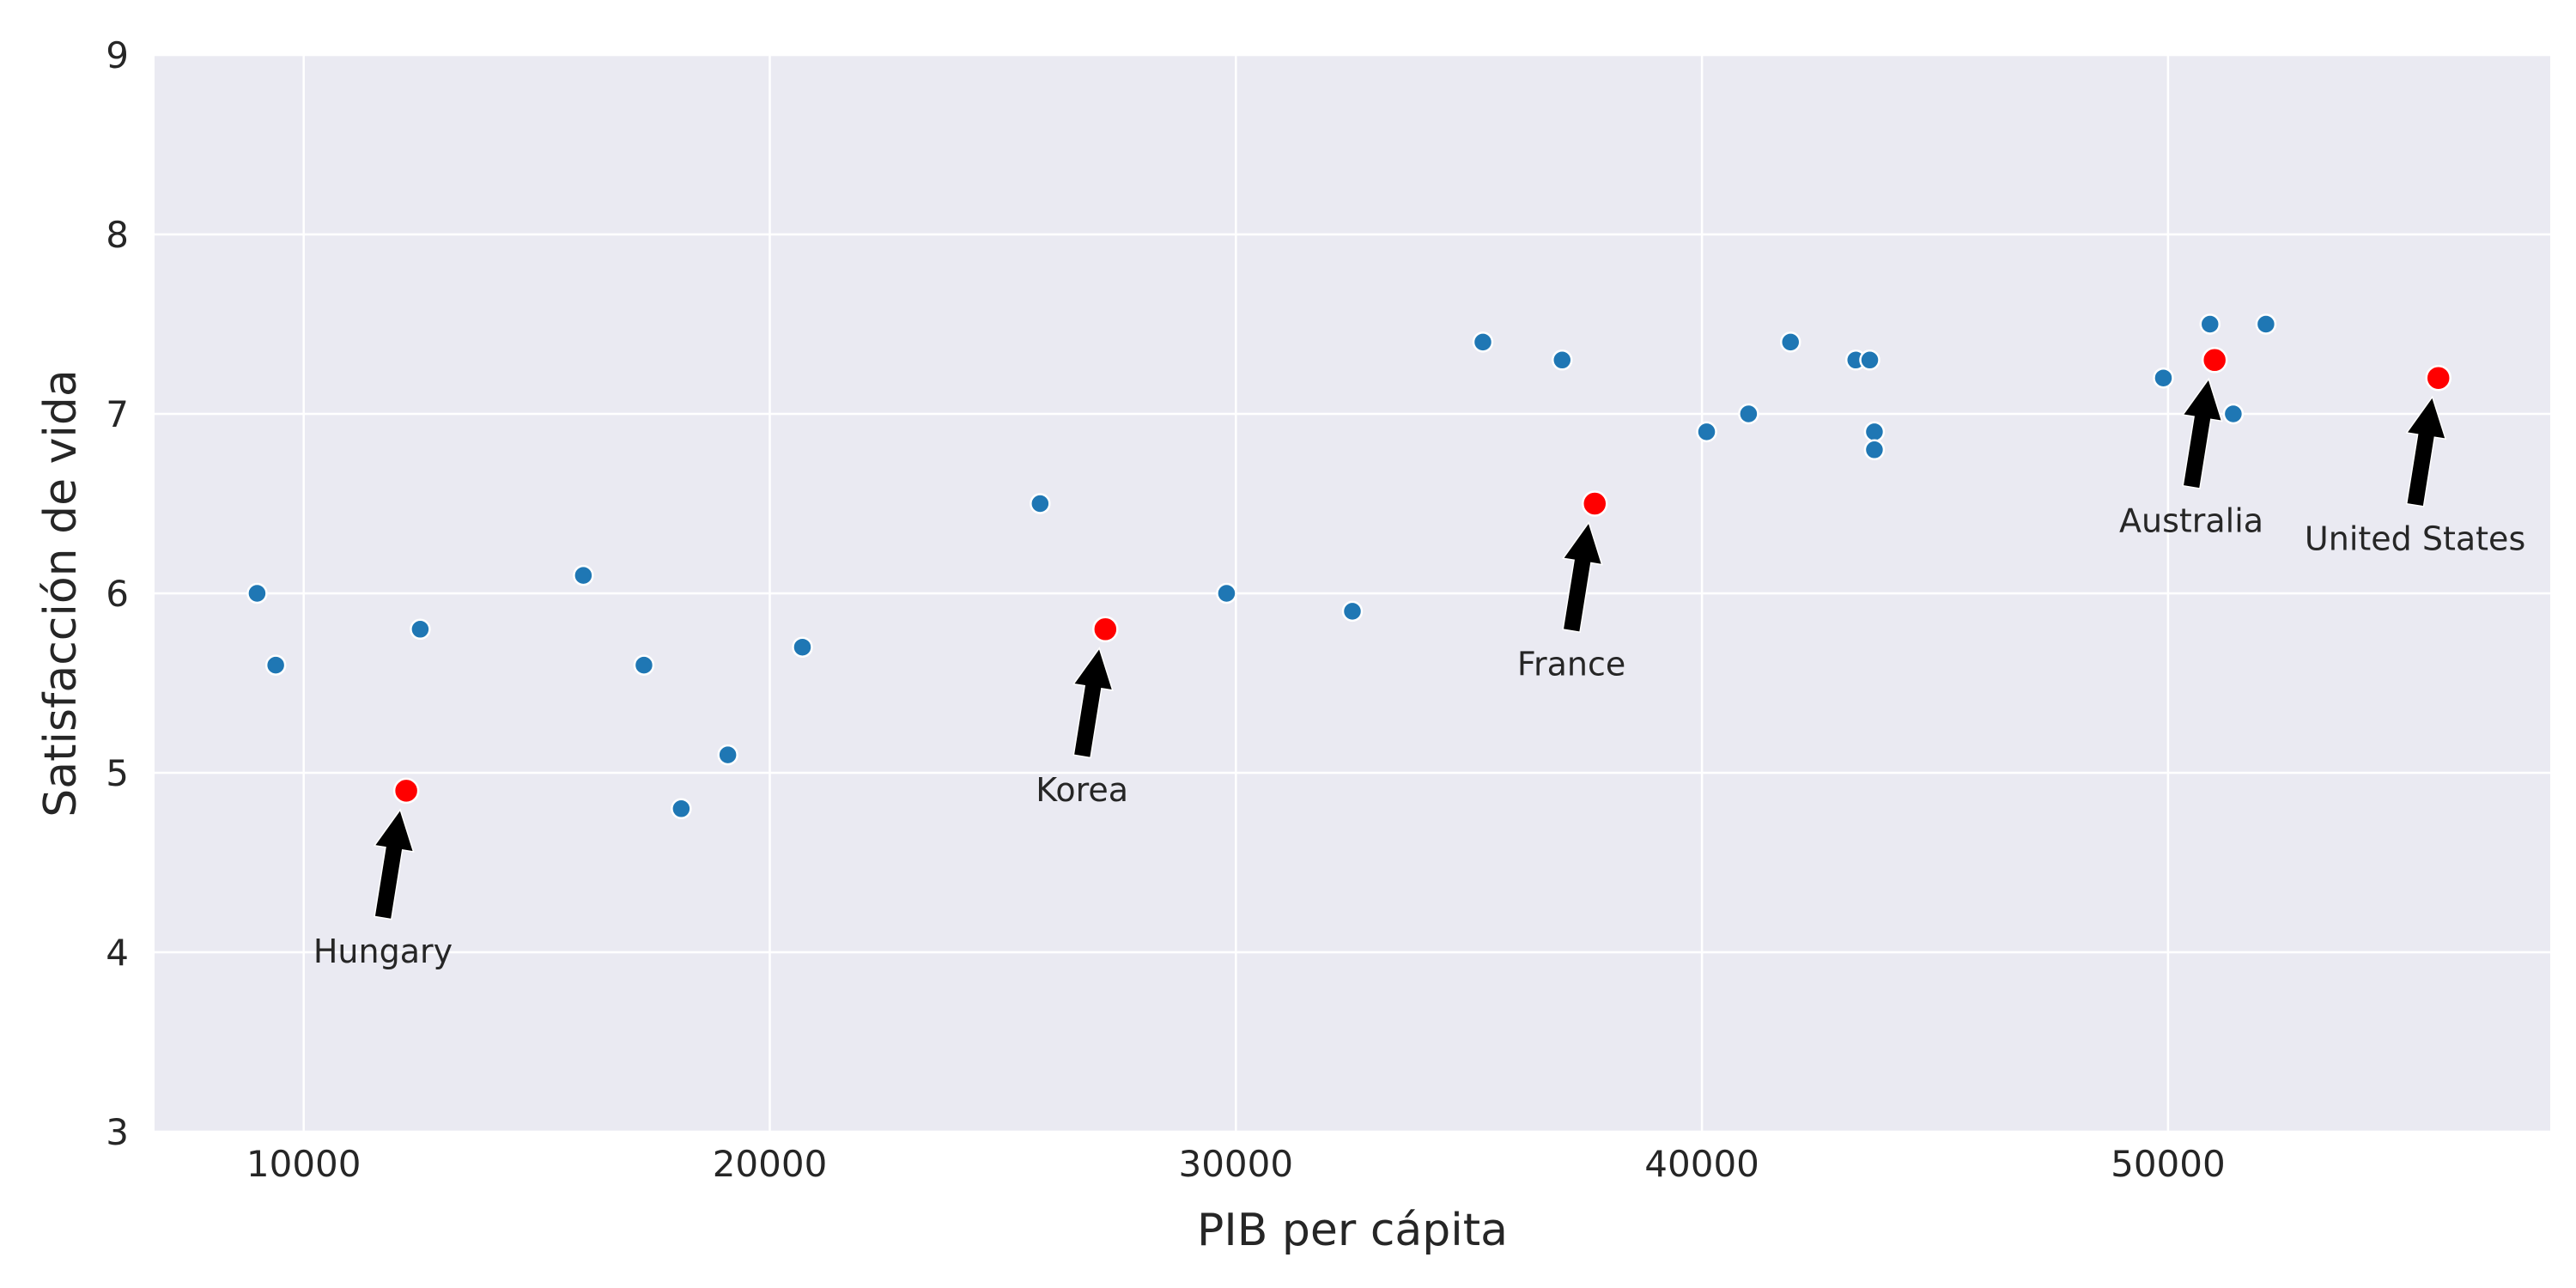 This screenshot has width=2576, height=1288. What do you see at coordinates (2415, 538) in the screenshot?
I see `annotation-label: United States` at bounding box center [2415, 538].